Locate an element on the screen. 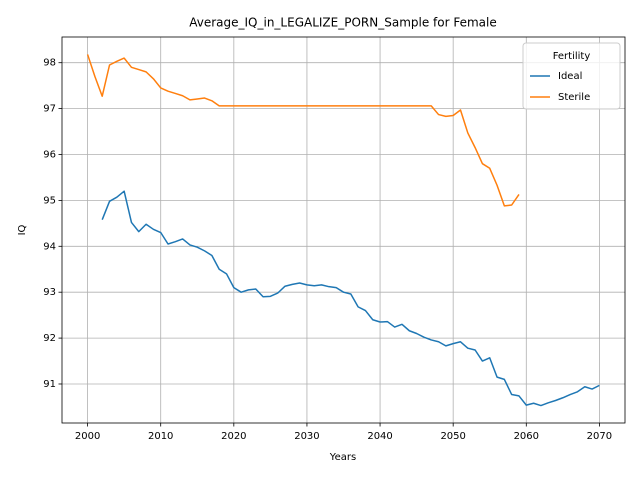 This screenshot has height=480, width=640. legend-label: Sterile is located at coordinates (574, 97).